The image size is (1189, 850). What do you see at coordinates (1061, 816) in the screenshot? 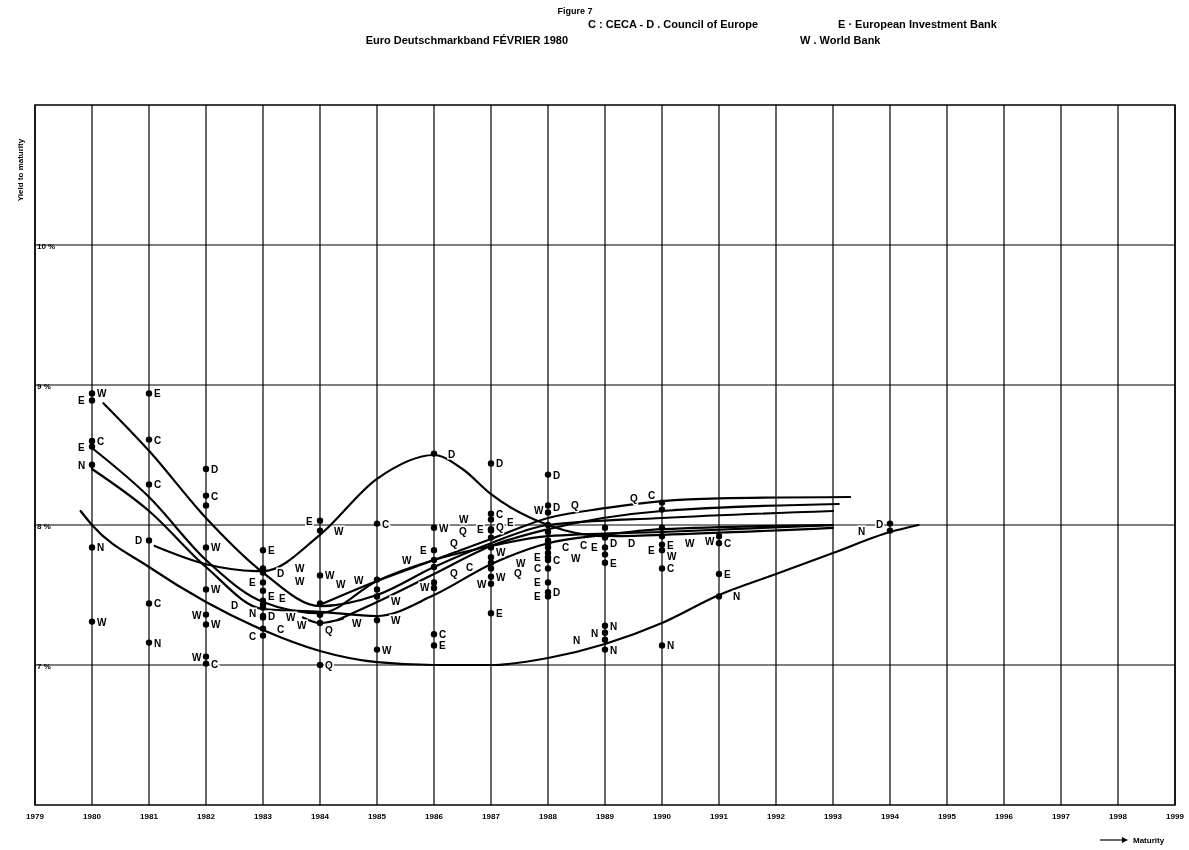
I see `x-tick-label: 1997` at bounding box center [1061, 816].